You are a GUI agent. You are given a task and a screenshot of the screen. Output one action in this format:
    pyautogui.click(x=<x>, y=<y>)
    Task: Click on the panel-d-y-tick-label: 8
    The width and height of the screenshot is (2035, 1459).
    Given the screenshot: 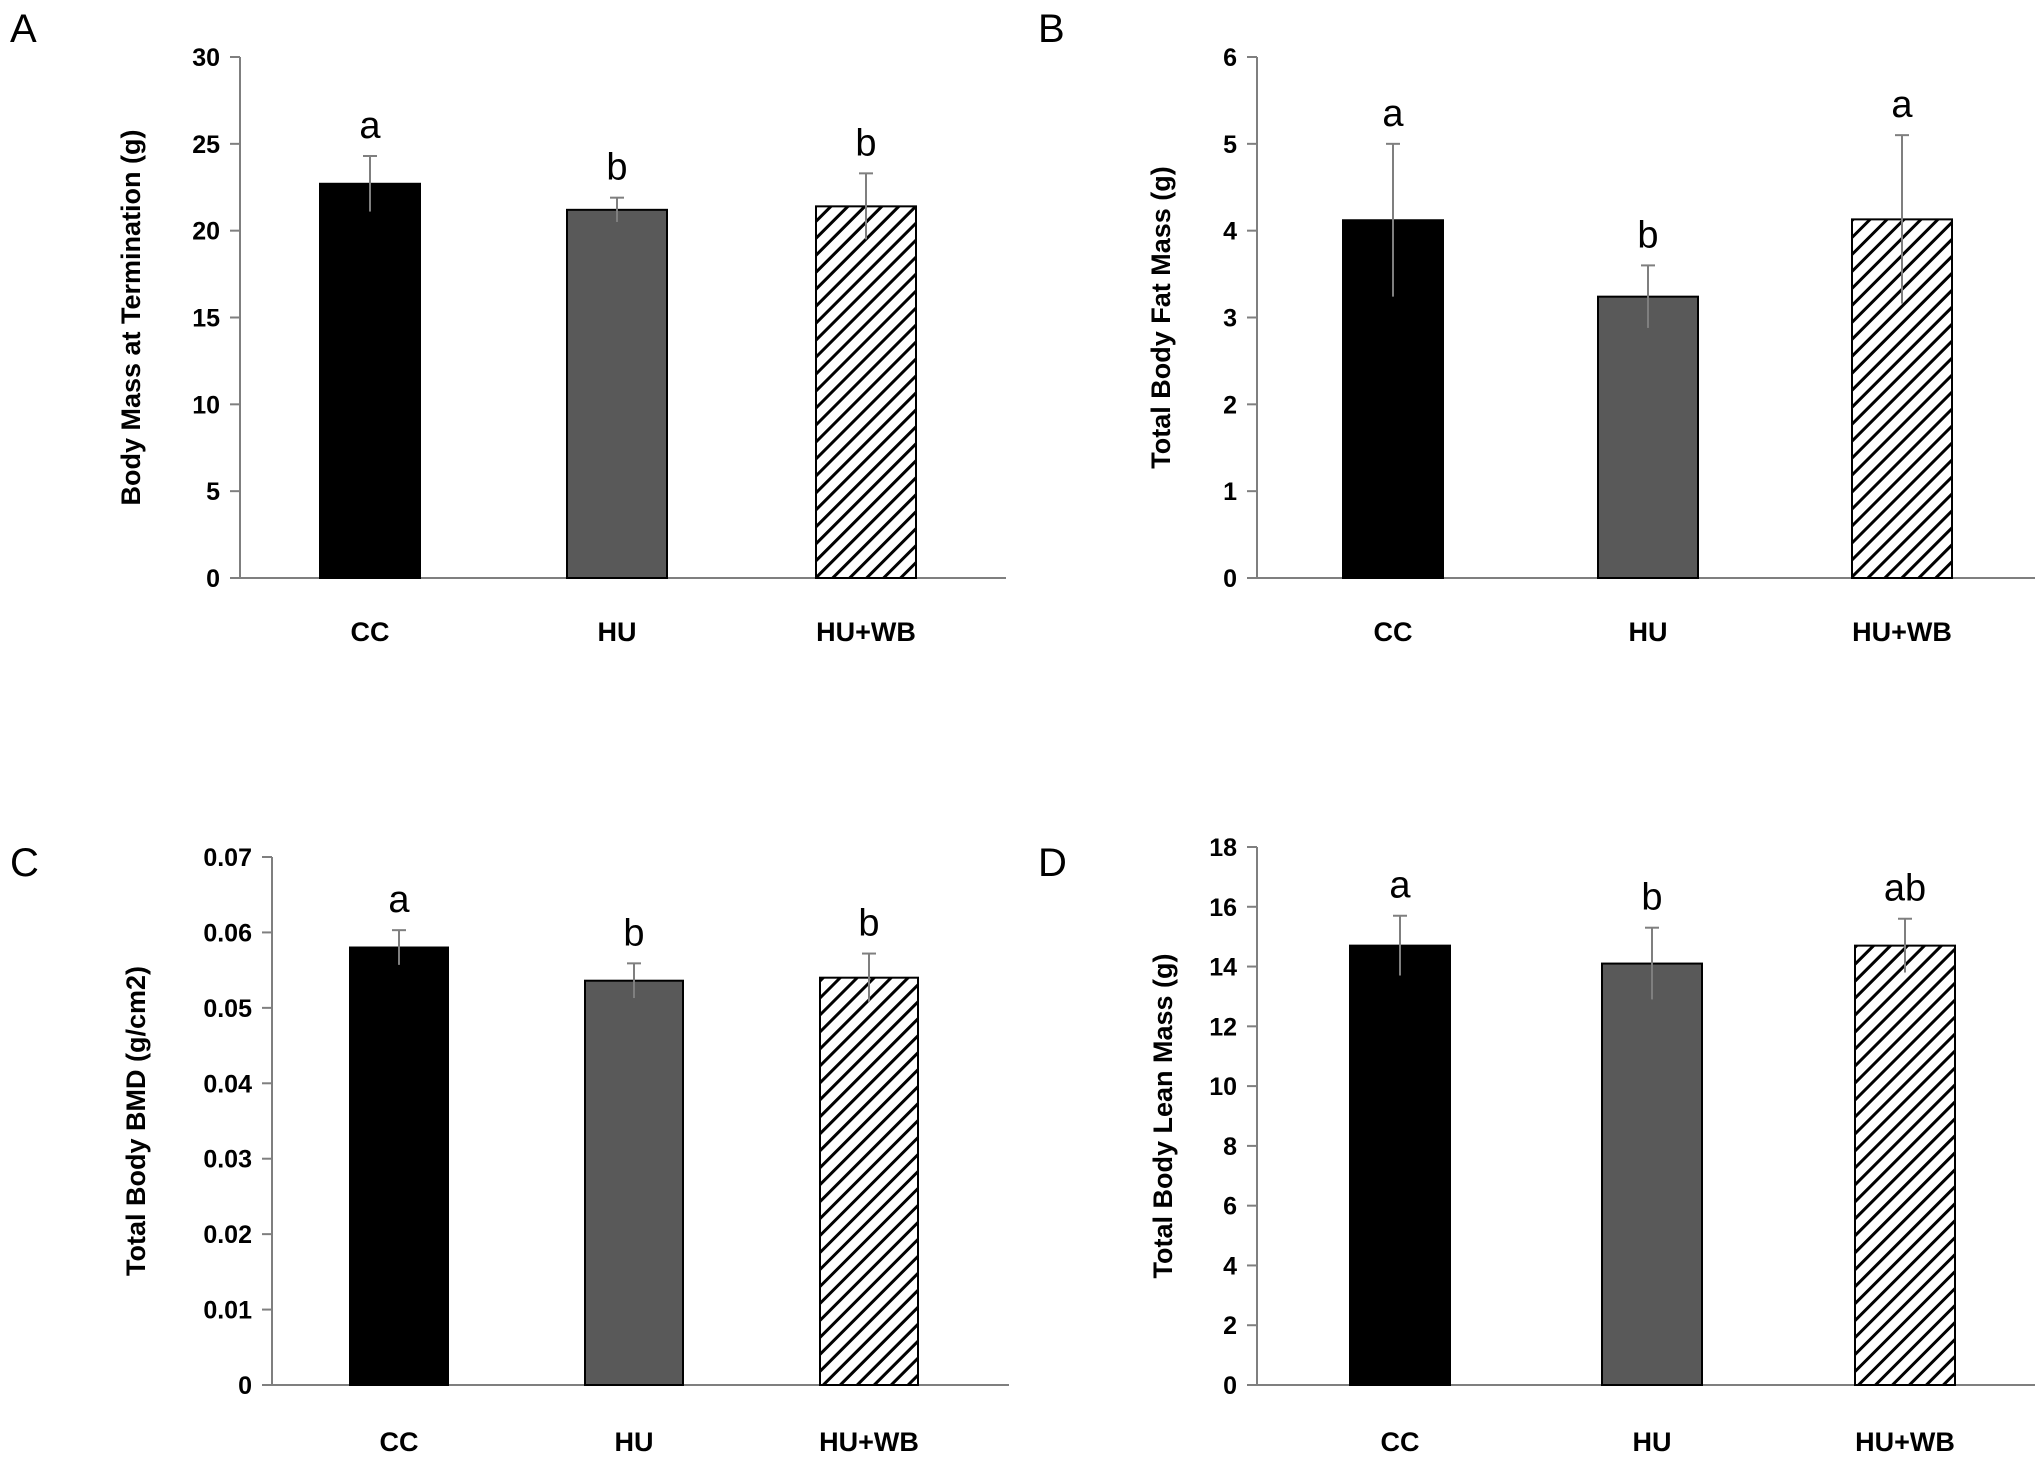 What is the action you would take?
    pyautogui.click(x=1230, y=1147)
    